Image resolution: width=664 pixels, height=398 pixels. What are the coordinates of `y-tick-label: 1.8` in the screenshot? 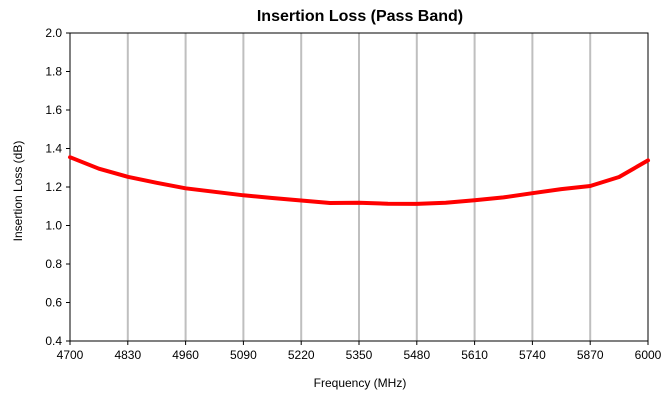 It's located at (53, 72).